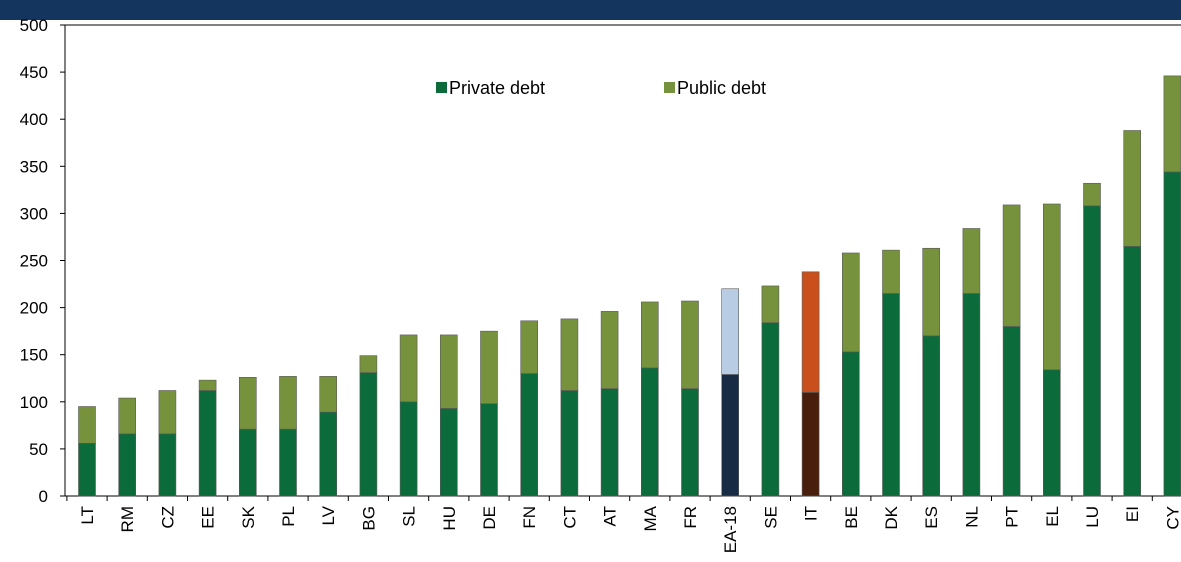  What do you see at coordinates (770, 517) in the screenshot?
I see `x-tick-label: SE` at bounding box center [770, 517].